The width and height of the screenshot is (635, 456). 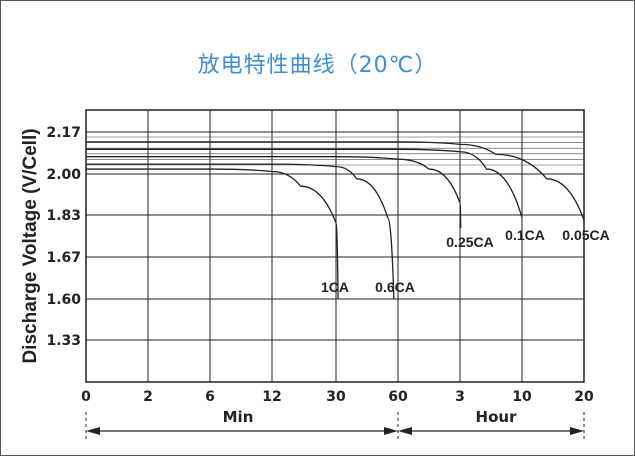 What do you see at coordinates (30, 245) in the screenshot?
I see `y-axis-label: Discharge Voltage (V/Cell)` at bounding box center [30, 245].